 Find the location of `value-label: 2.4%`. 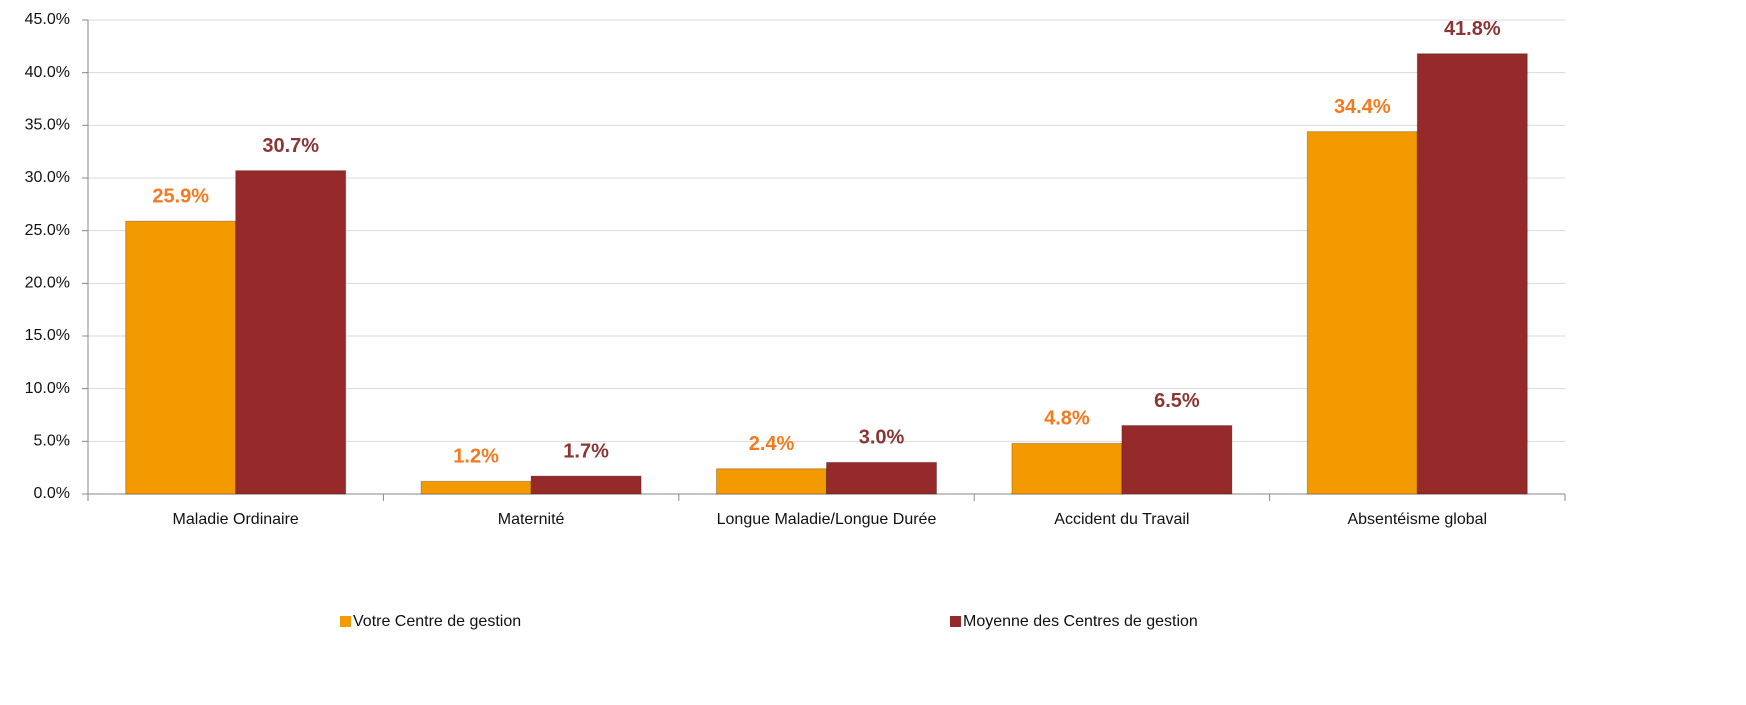

value-label: 2.4% is located at coordinates (772, 444).